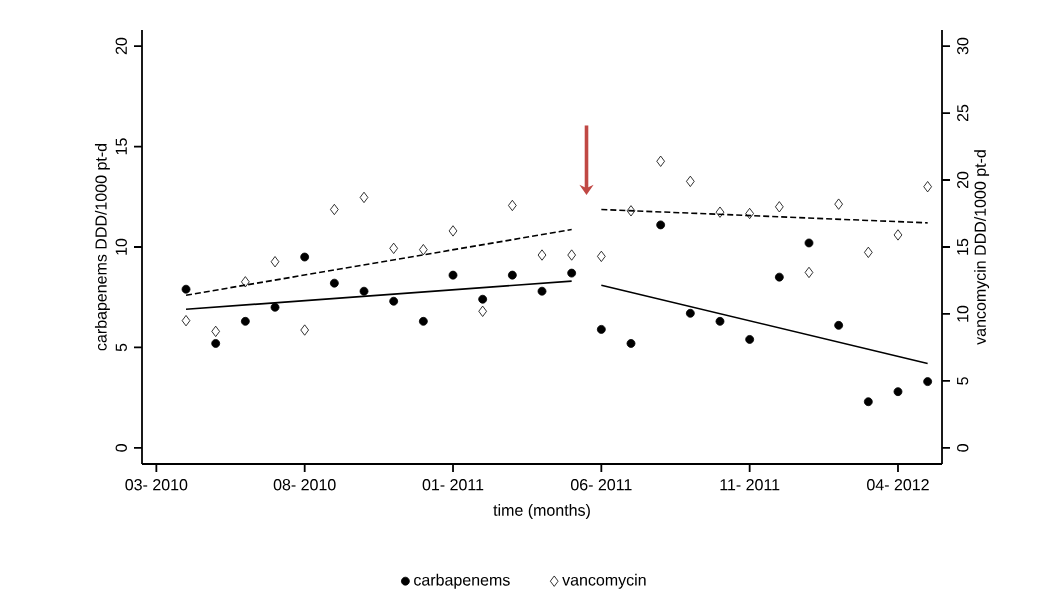  I want to click on x-tick-label: 06- 2011, so click(601, 485).